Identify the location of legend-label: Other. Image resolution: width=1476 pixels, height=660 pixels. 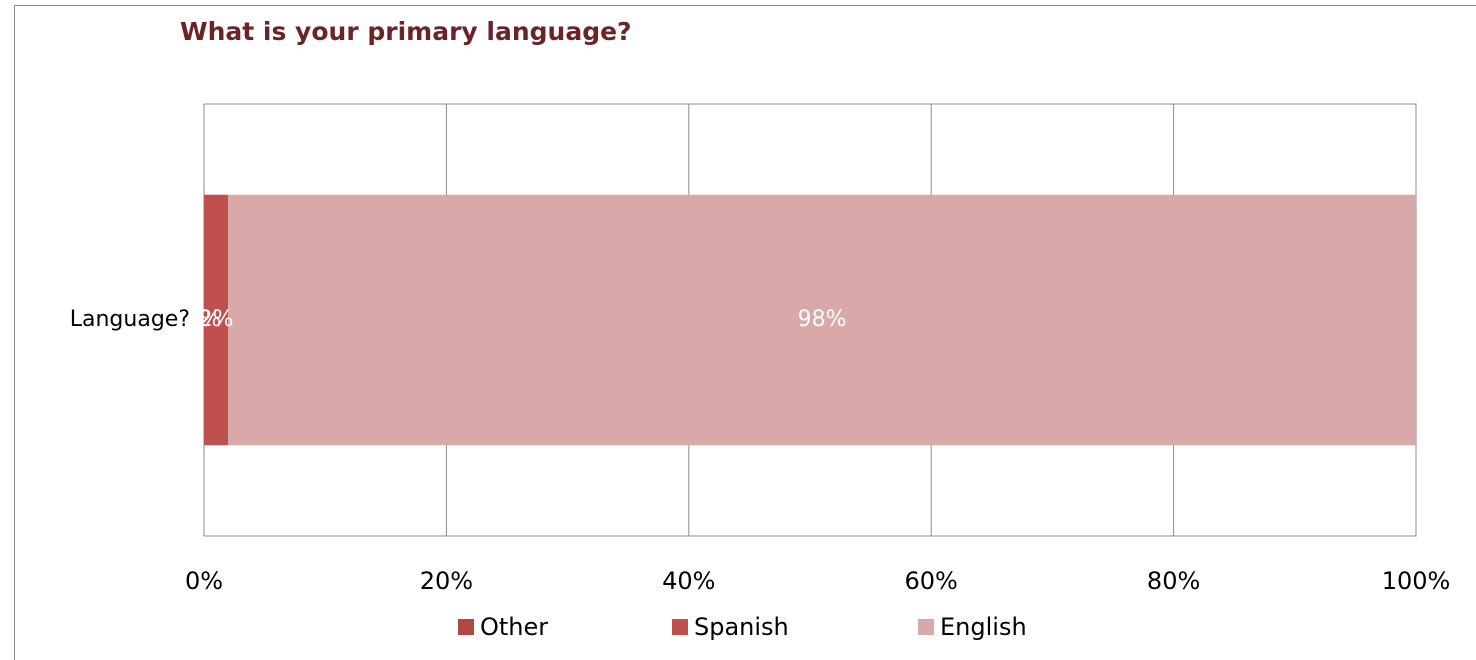
(514, 627).